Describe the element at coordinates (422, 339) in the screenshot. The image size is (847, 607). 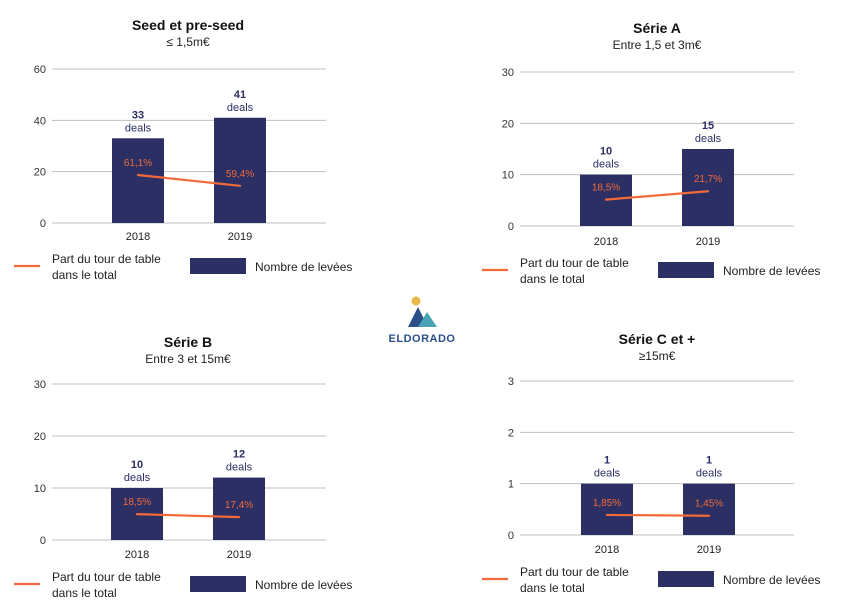
I see `logo-text: ELDORADO` at that location.